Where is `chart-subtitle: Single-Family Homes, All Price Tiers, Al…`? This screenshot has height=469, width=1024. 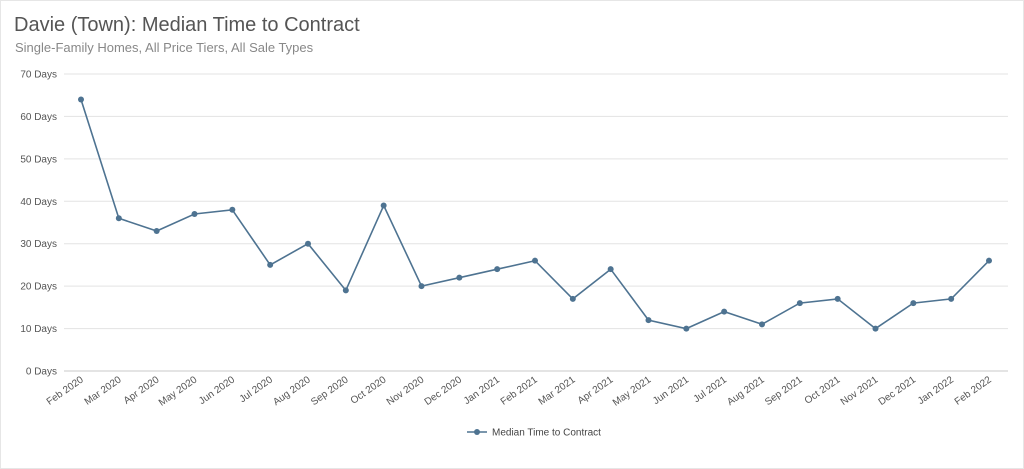 chart-subtitle: Single-Family Homes, All Price Tiers, Al… is located at coordinates (164, 47).